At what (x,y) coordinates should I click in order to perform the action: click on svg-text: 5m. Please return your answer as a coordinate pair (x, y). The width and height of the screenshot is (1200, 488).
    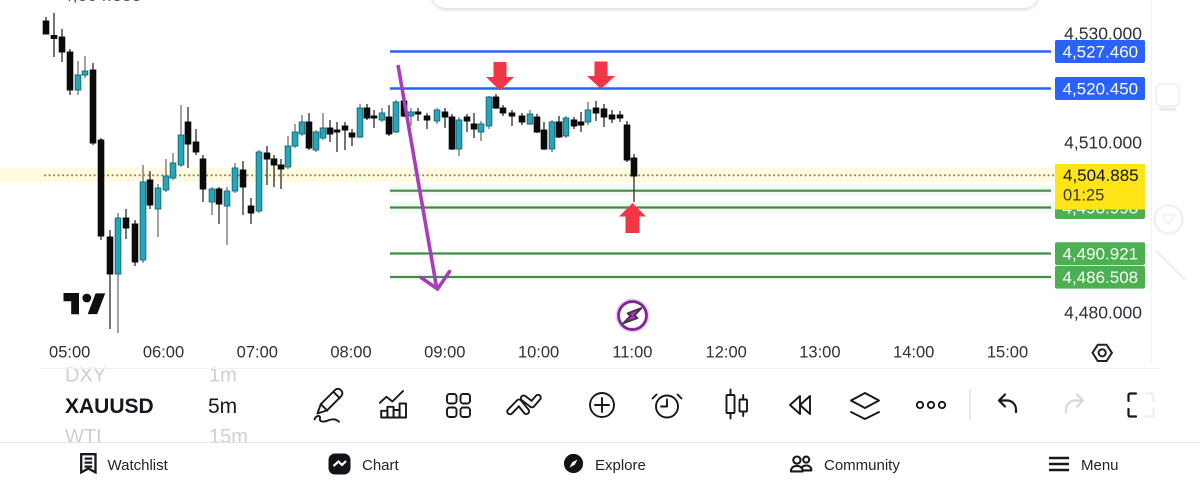
    Looking at the image, I should click on (222, 406).